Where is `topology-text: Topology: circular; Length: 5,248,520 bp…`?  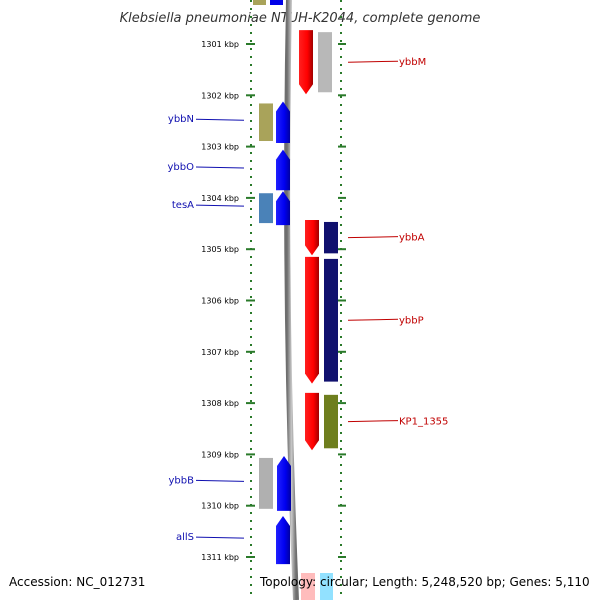 topology-text: Topology: circular; Length: 5,248,520 bp… is located at coordinates (425, 582).